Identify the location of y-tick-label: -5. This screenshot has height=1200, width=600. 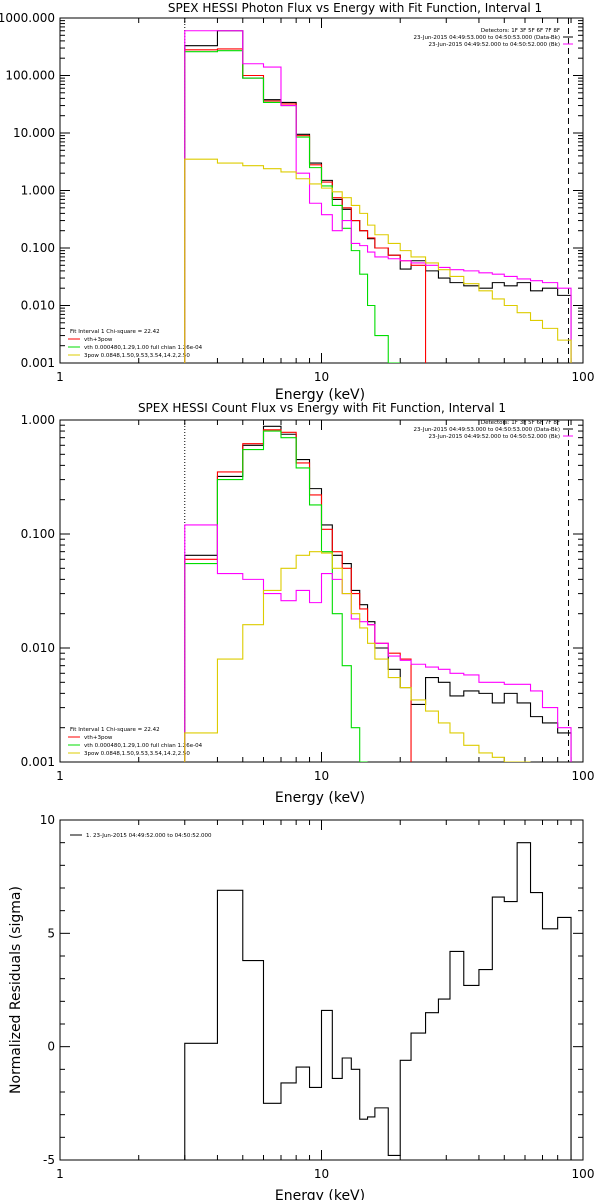
(49, 1160).